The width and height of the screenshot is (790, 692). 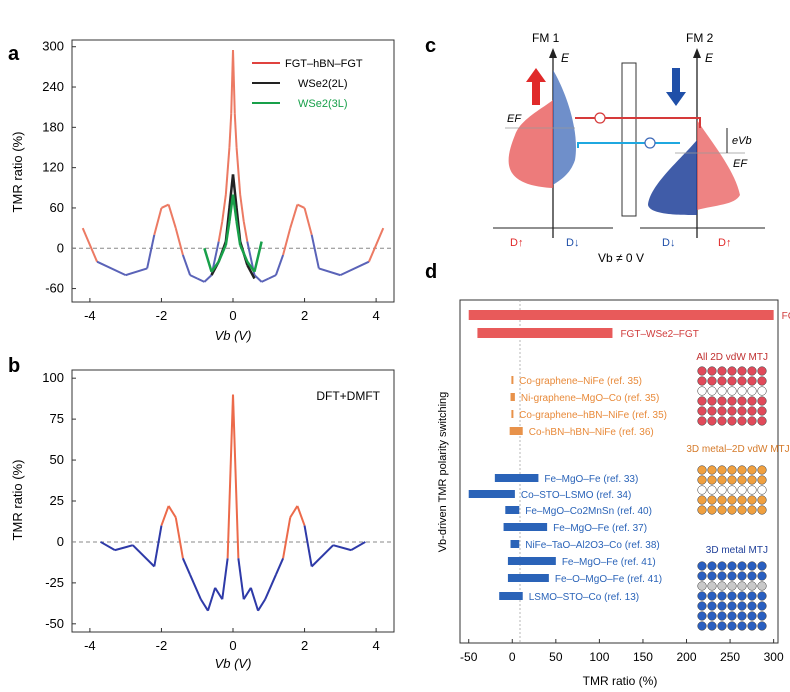 What do you see at coordinates (54, 623) in the screenshot?
I see `y-tick-label: -50` at bounding box center [54, 623].